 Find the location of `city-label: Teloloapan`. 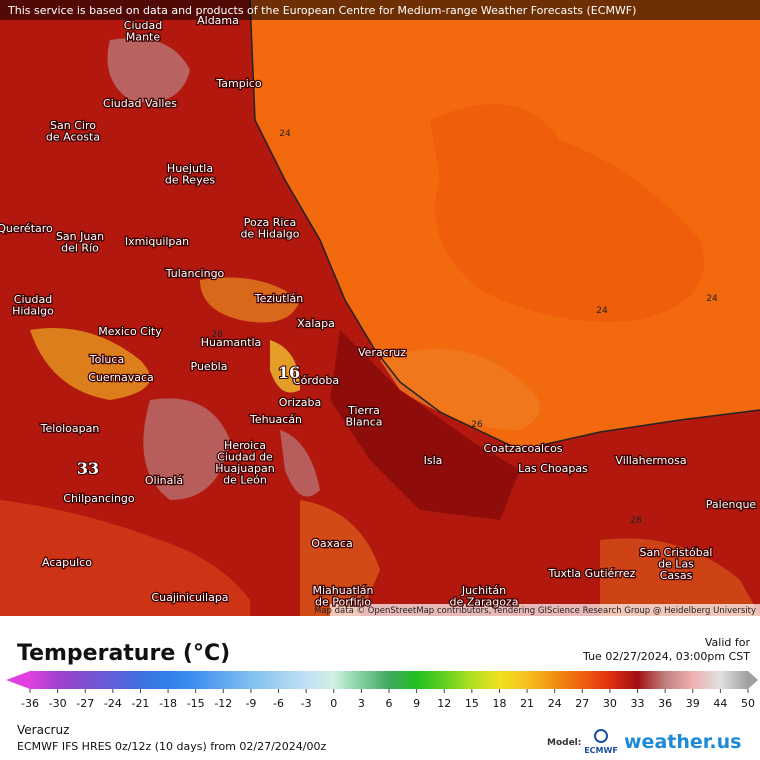

city-label: Teloloapan is located at coordinates (70, 428).